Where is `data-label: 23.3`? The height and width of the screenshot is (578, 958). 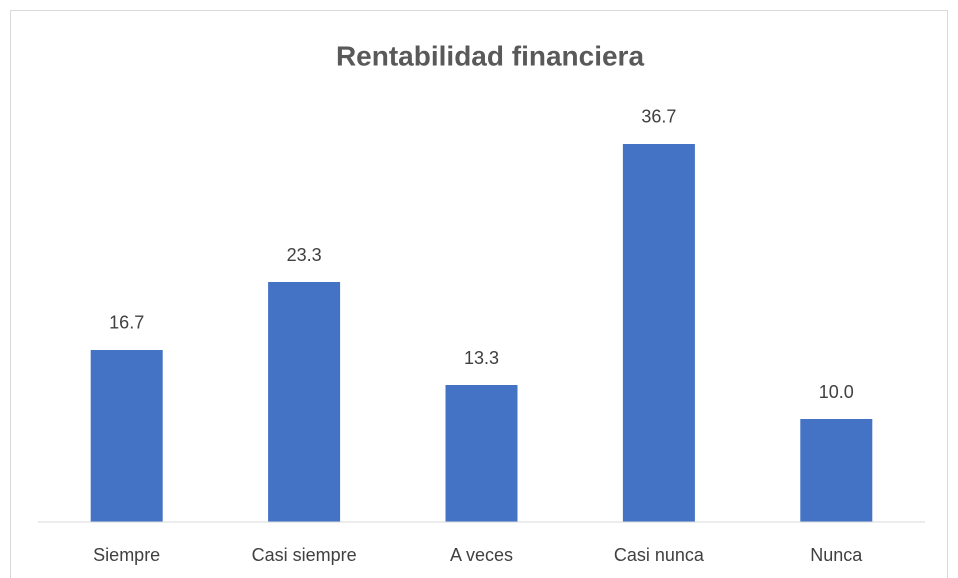 data-label: 23.3 is located at coordinates (304, 255).